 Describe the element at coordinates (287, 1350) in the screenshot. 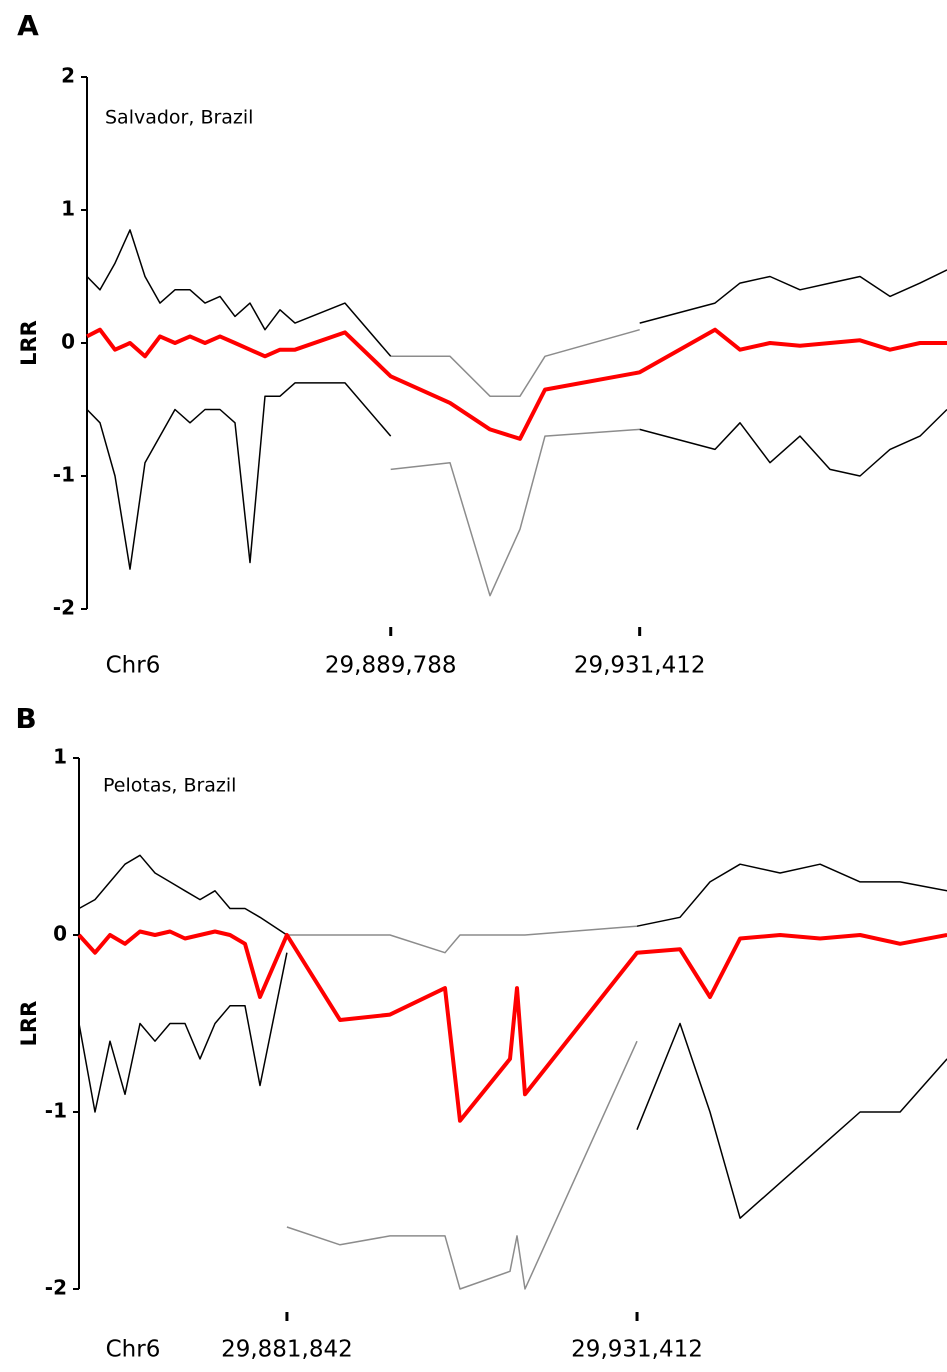

I see `x-tick-label: 29,881,842` at that location.